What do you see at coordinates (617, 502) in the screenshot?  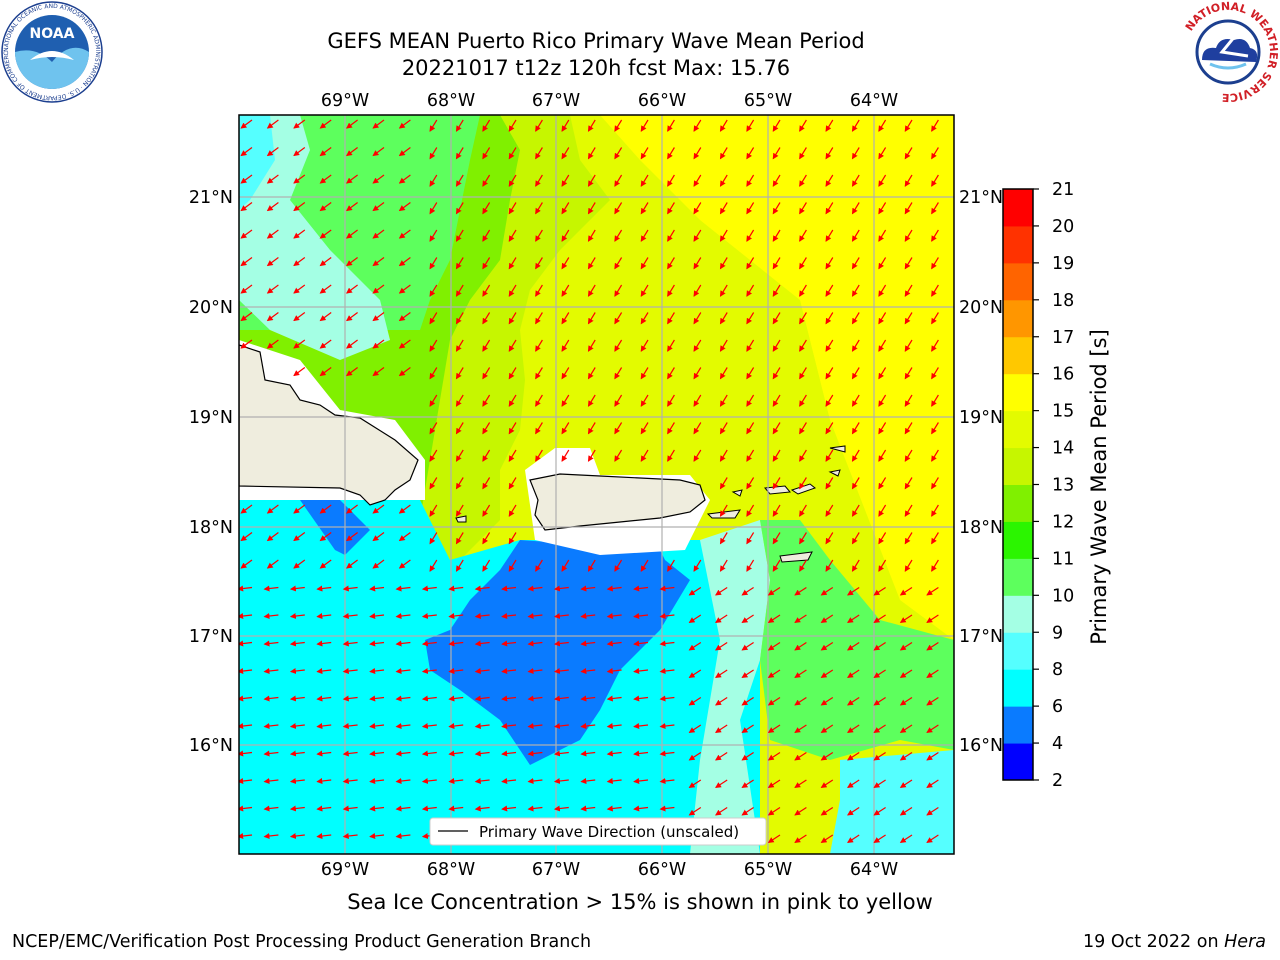 I see `land-puerto-rico` at bounding box center [617, 502].